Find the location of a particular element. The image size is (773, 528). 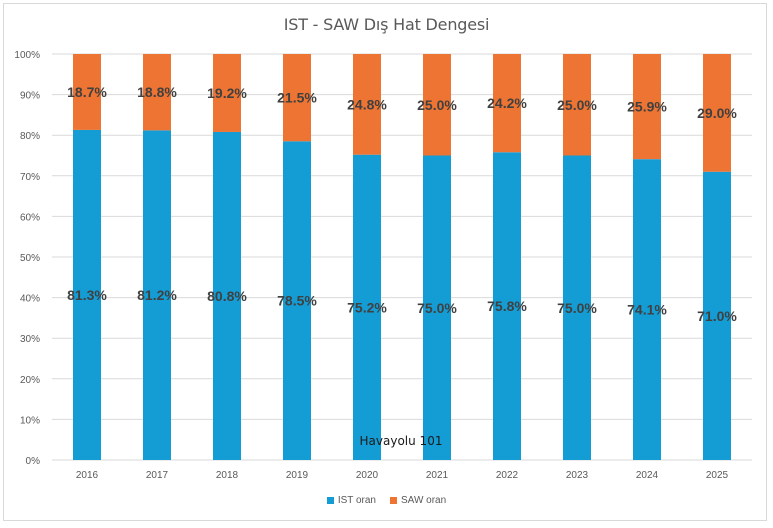

data-label: 25.9% is located at coordinates (647, 107).